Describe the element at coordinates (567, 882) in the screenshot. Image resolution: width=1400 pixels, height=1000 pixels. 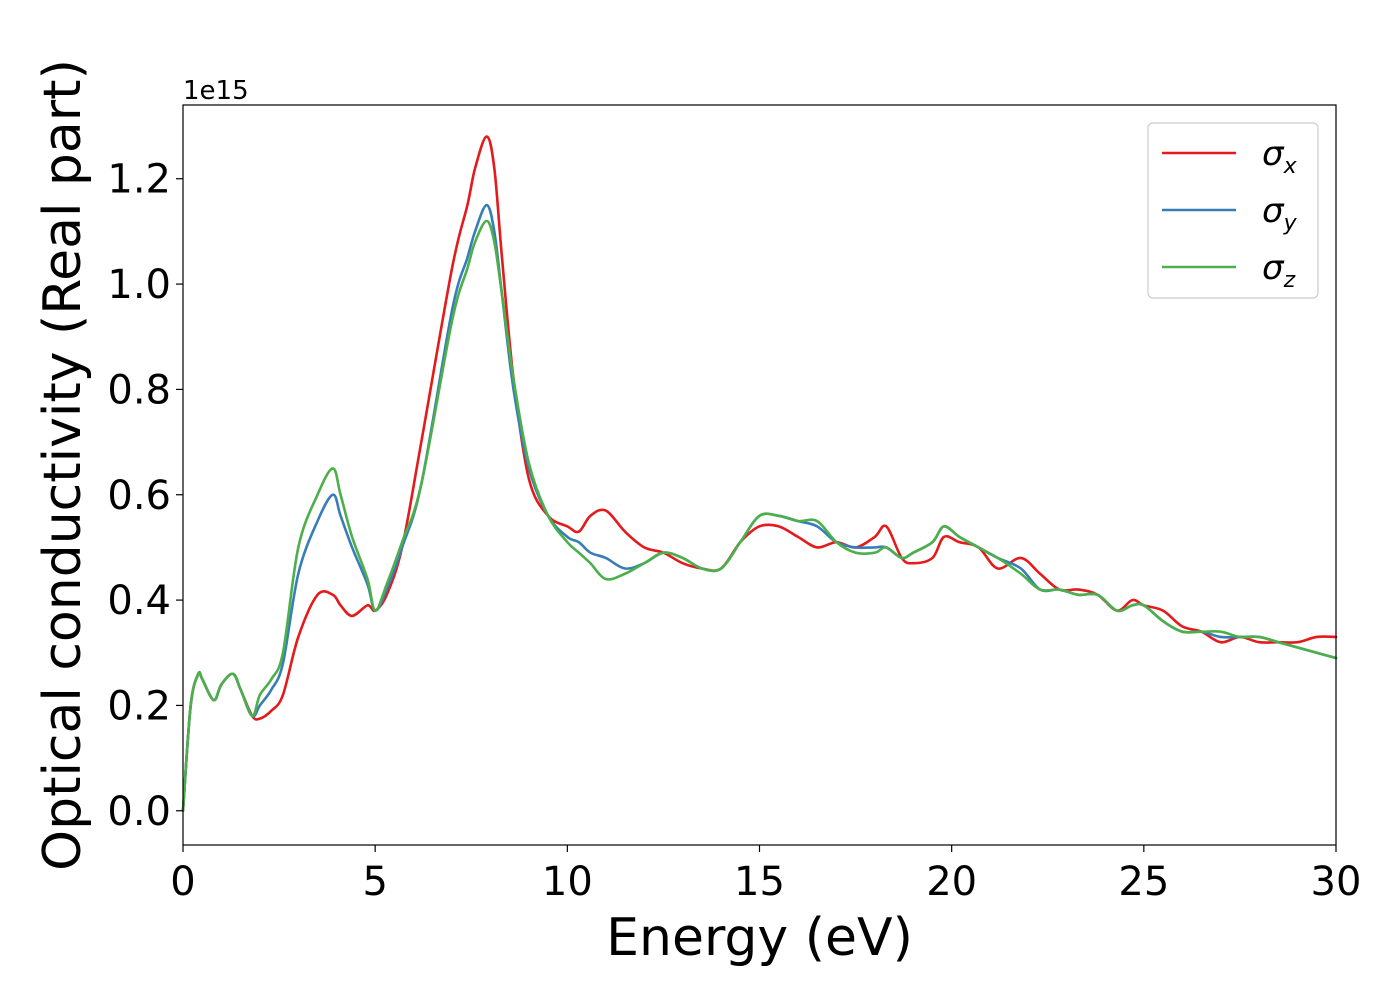
I see `x-tick-label: 10` at that location.